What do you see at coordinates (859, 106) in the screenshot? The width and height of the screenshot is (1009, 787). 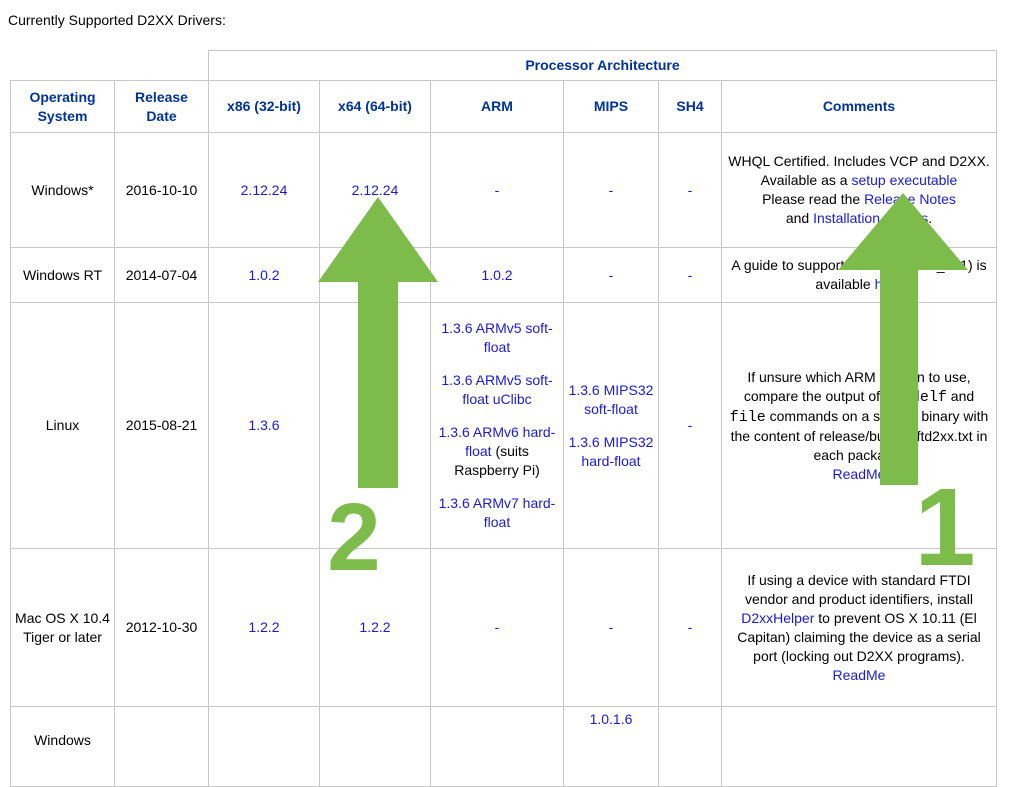 I see `header-comments: Comments` at bounding box center [859, 106].